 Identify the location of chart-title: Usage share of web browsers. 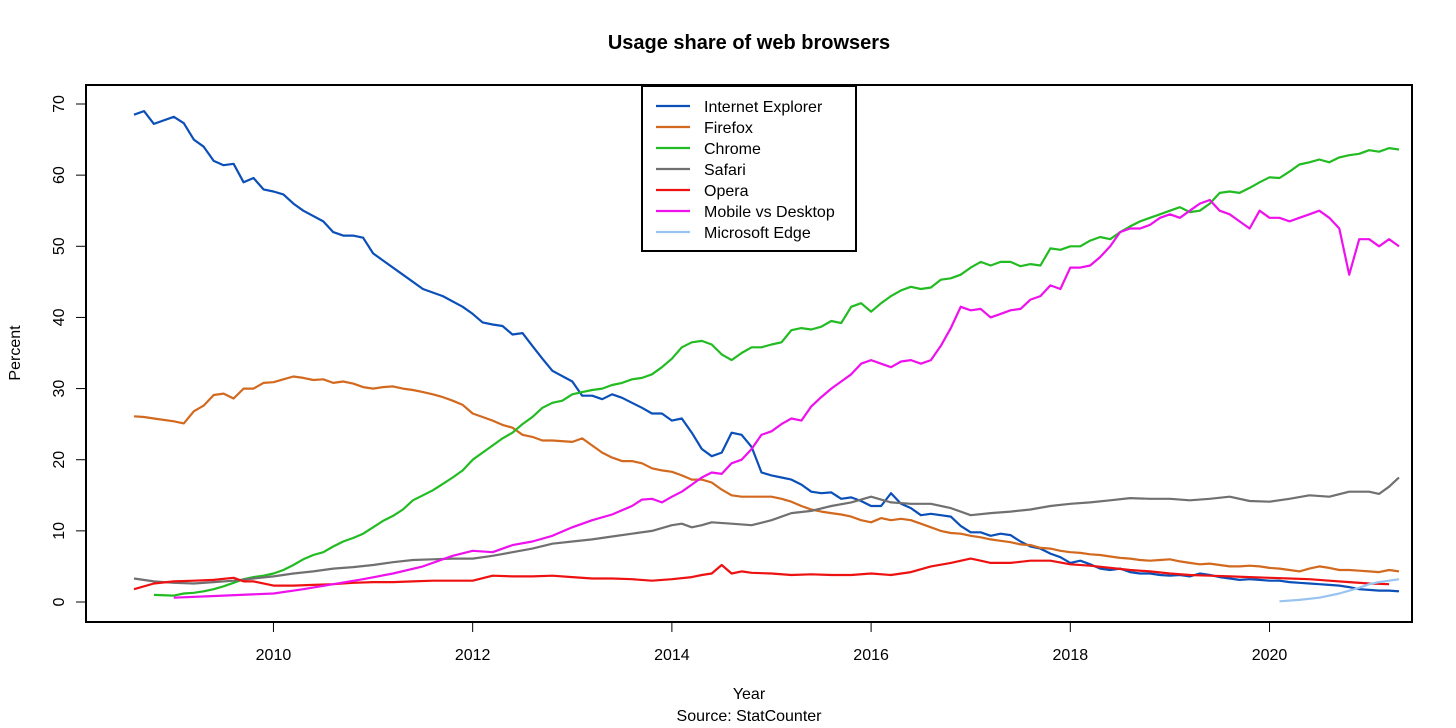
(749, 43).